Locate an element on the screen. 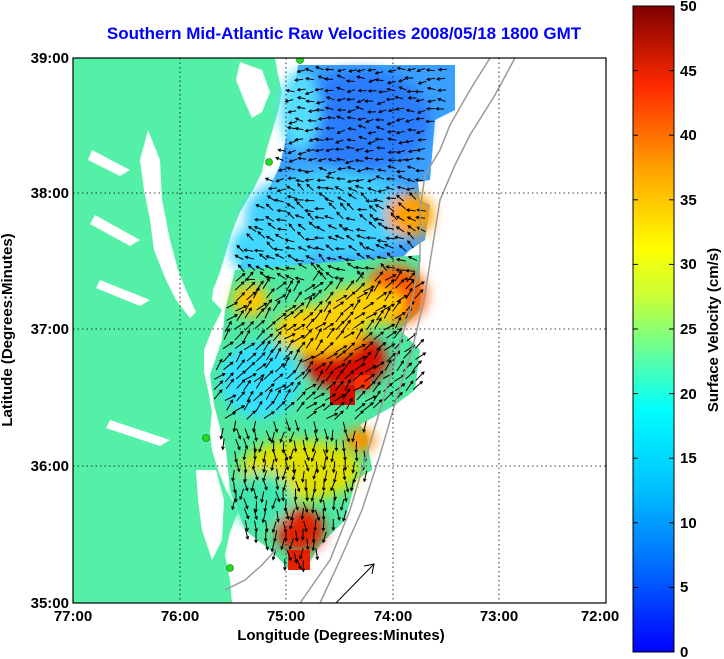 The height and width of the screenshot is (659, 724). colorbar-tick-label: 45 is located at coordinates (688, 71).